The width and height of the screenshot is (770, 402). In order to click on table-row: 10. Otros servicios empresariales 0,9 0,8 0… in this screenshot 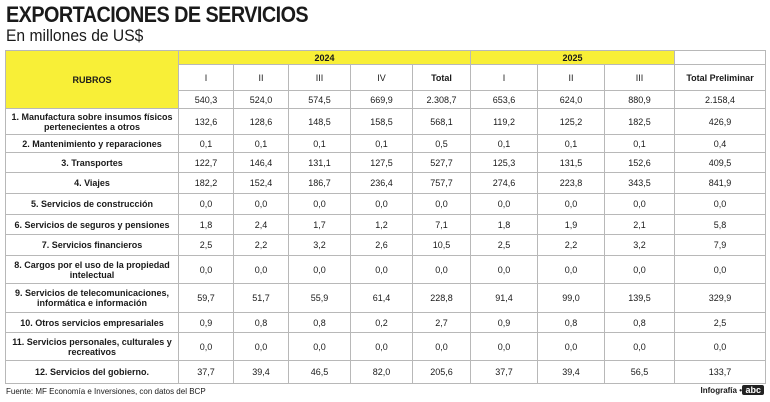, I will do `click(386, 322)`.